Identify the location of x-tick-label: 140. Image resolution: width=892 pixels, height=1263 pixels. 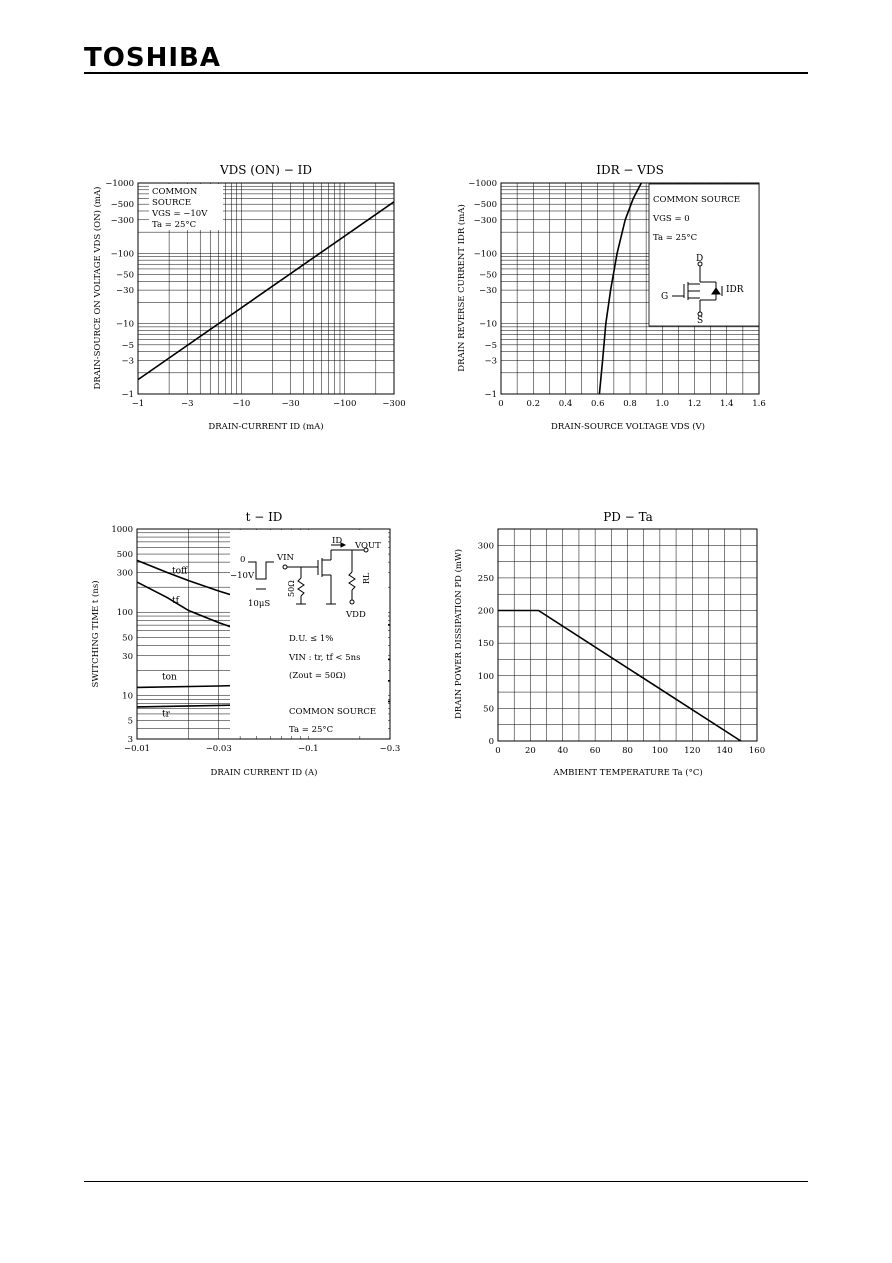
(725, 751).